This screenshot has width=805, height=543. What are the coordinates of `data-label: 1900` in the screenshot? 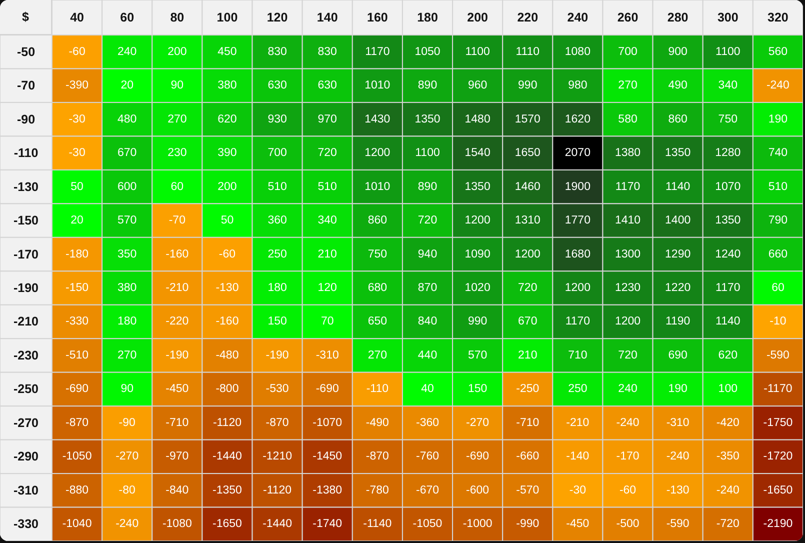 It's located at (577, 186).